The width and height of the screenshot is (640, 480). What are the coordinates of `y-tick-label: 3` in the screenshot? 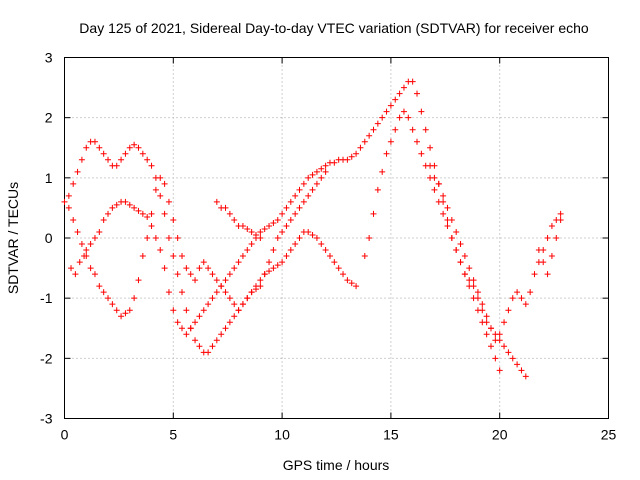 It's located at (49, 58).